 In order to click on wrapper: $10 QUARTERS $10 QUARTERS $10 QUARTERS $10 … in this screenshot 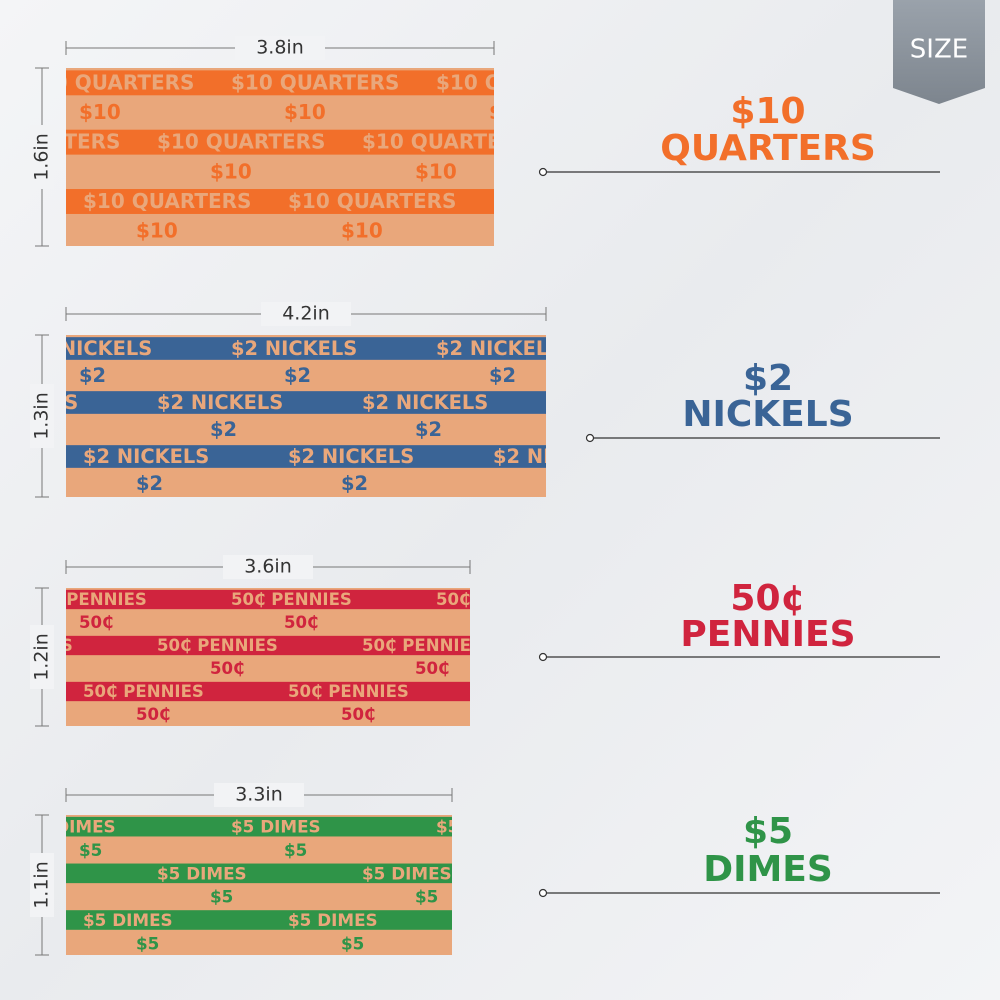, I will do `click(330, 157)`.